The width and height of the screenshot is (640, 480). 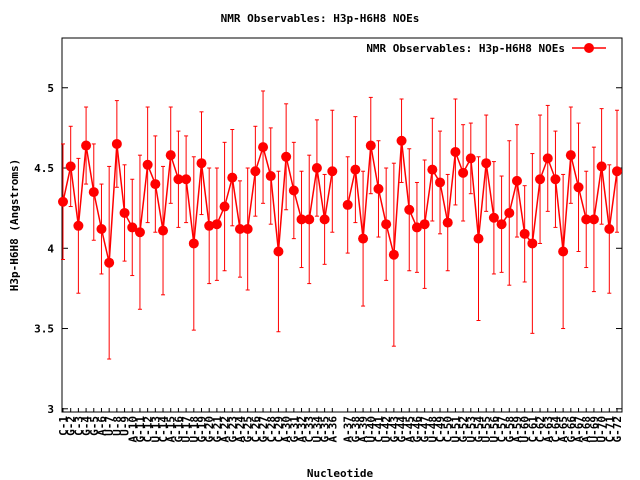 I want to click on y-tick-label: 5, so click(x=50, y=88).